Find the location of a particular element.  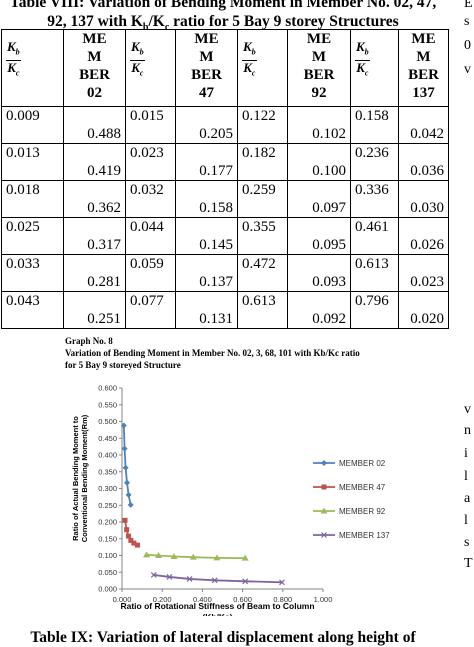

x-tick-label: 1.000 is located at coordinates (323, 599).